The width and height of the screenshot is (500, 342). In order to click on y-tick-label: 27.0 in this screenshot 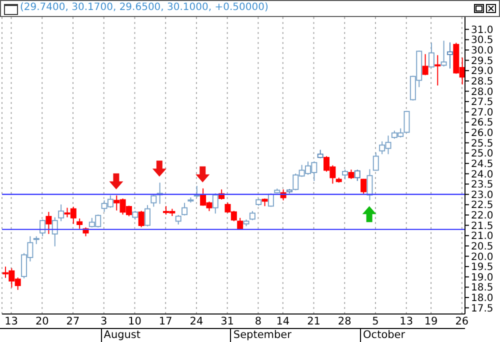, I will do `click(482, 112)`.